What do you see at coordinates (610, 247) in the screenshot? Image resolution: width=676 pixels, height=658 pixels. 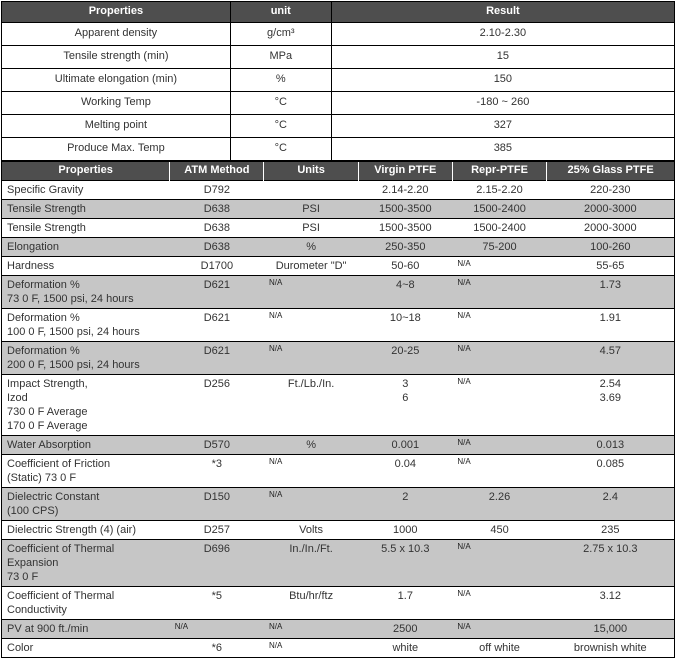 I see `cell-line: 100-260` at bounding box center [610, 247].